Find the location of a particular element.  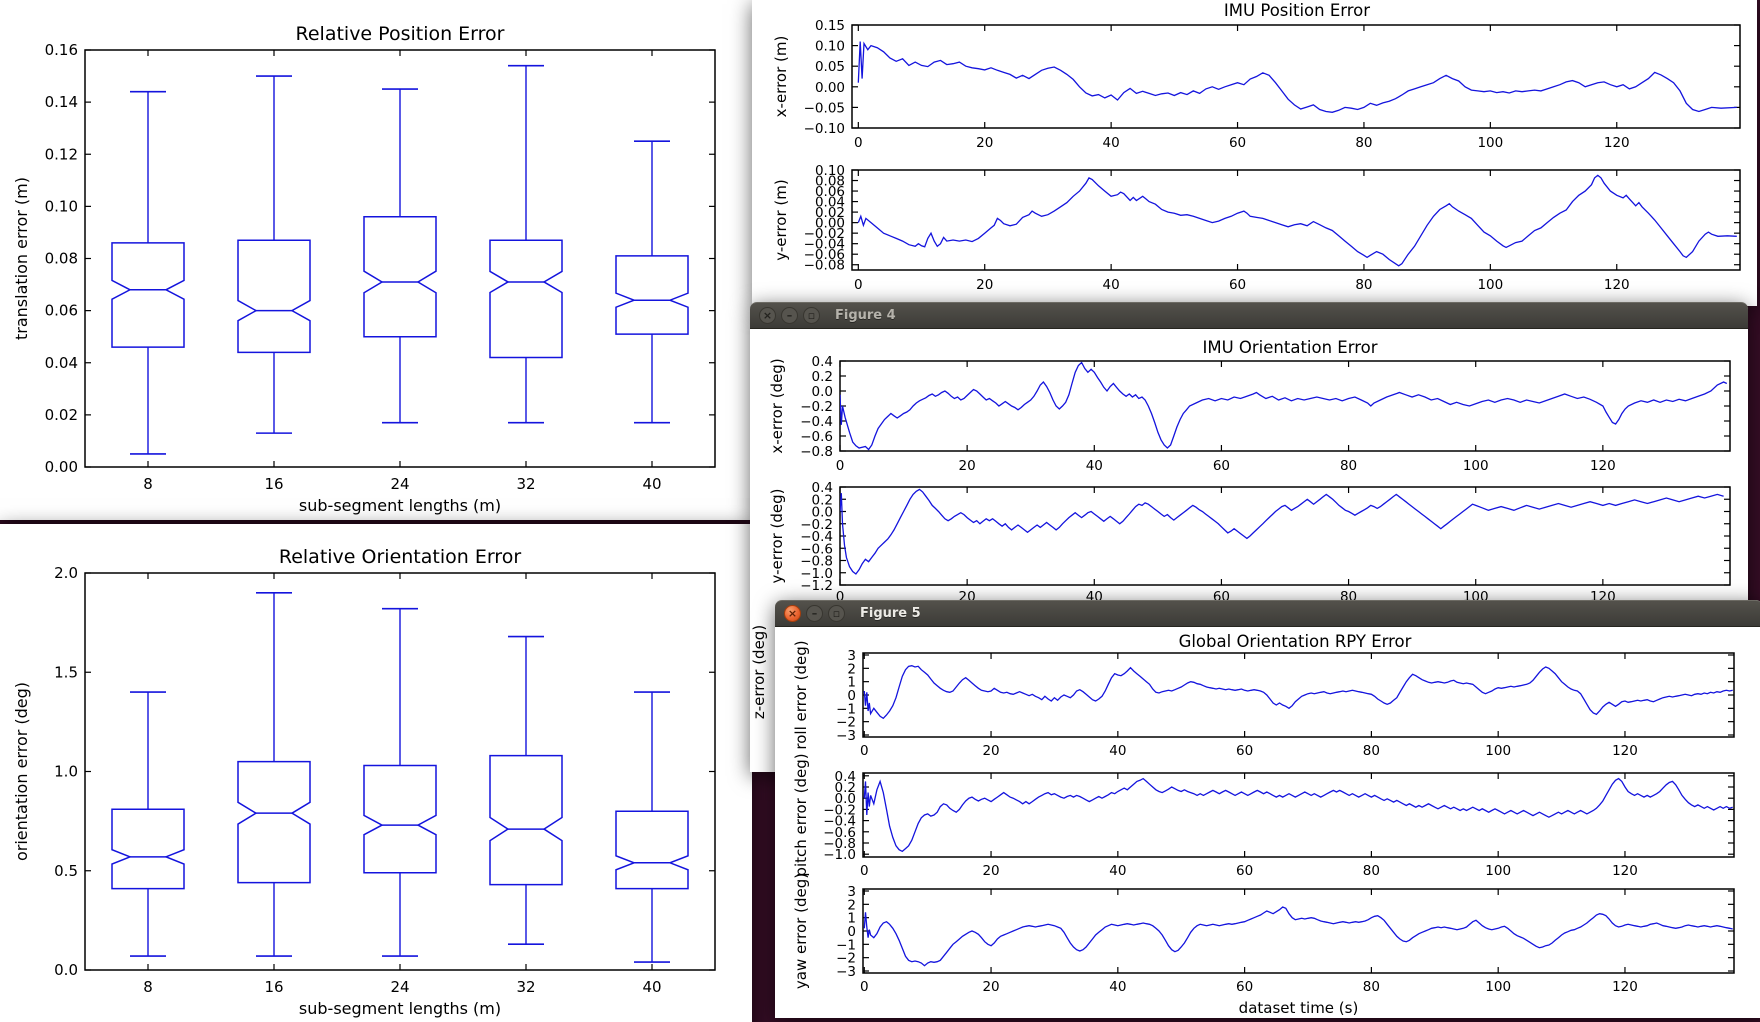

ytick-label: −1 is located at coordinates (846, 709).